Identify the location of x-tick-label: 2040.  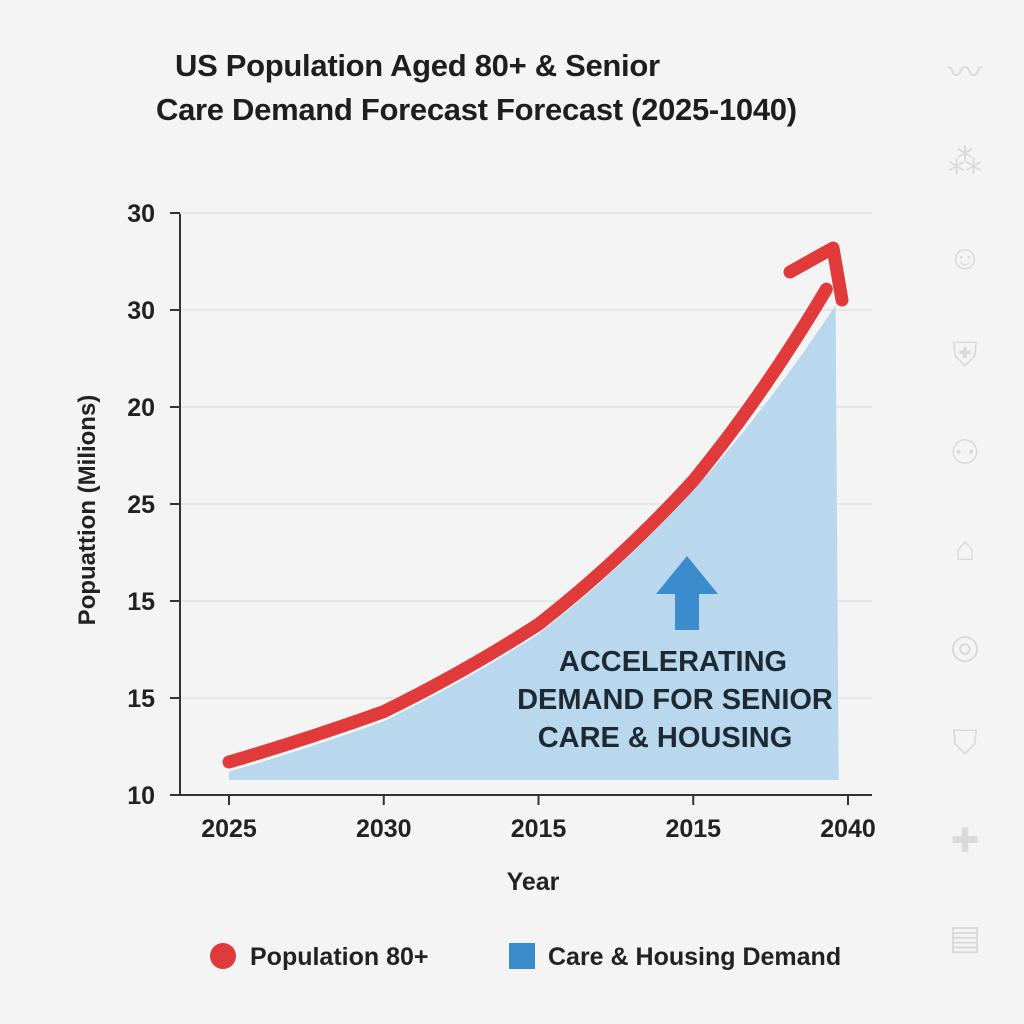
(848, 829).